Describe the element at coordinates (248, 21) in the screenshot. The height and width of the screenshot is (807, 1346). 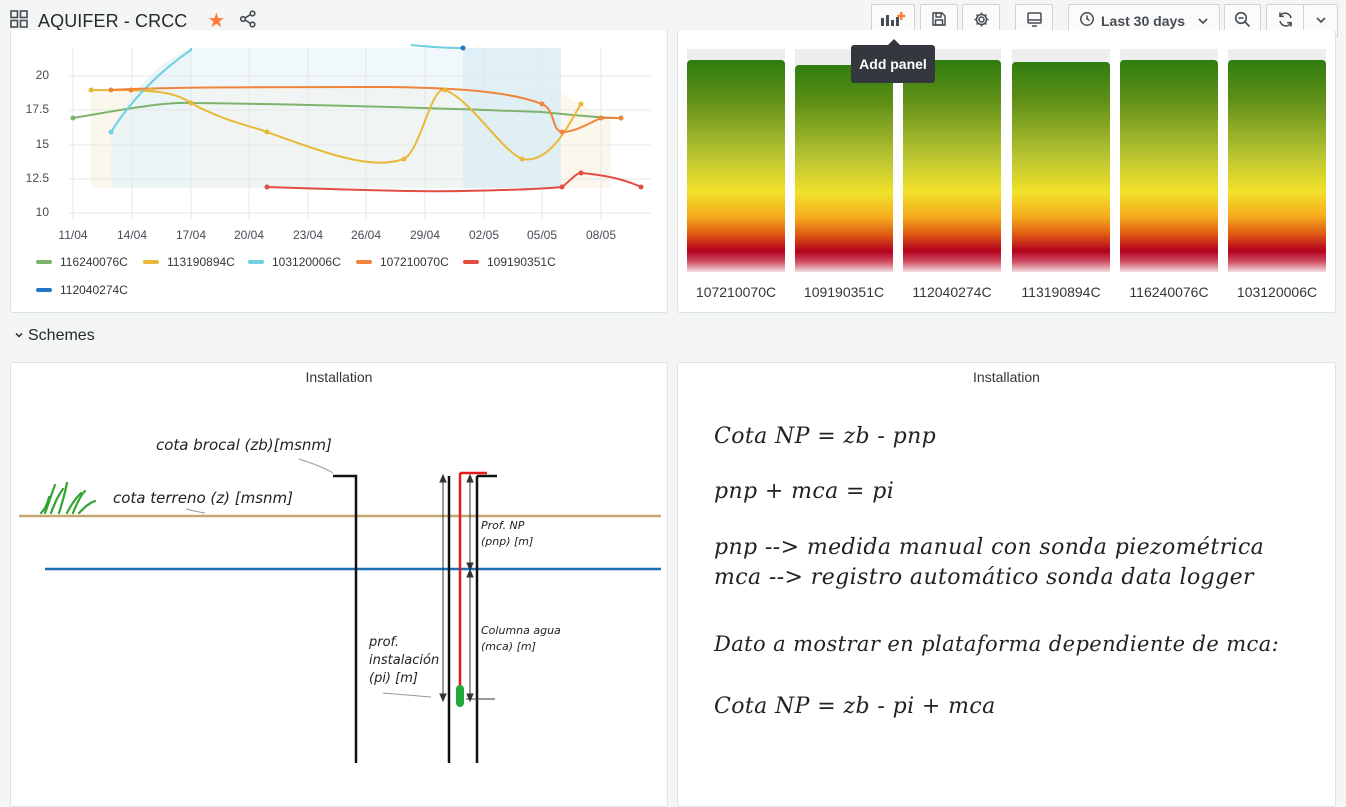
I see `share-icon` at that location.